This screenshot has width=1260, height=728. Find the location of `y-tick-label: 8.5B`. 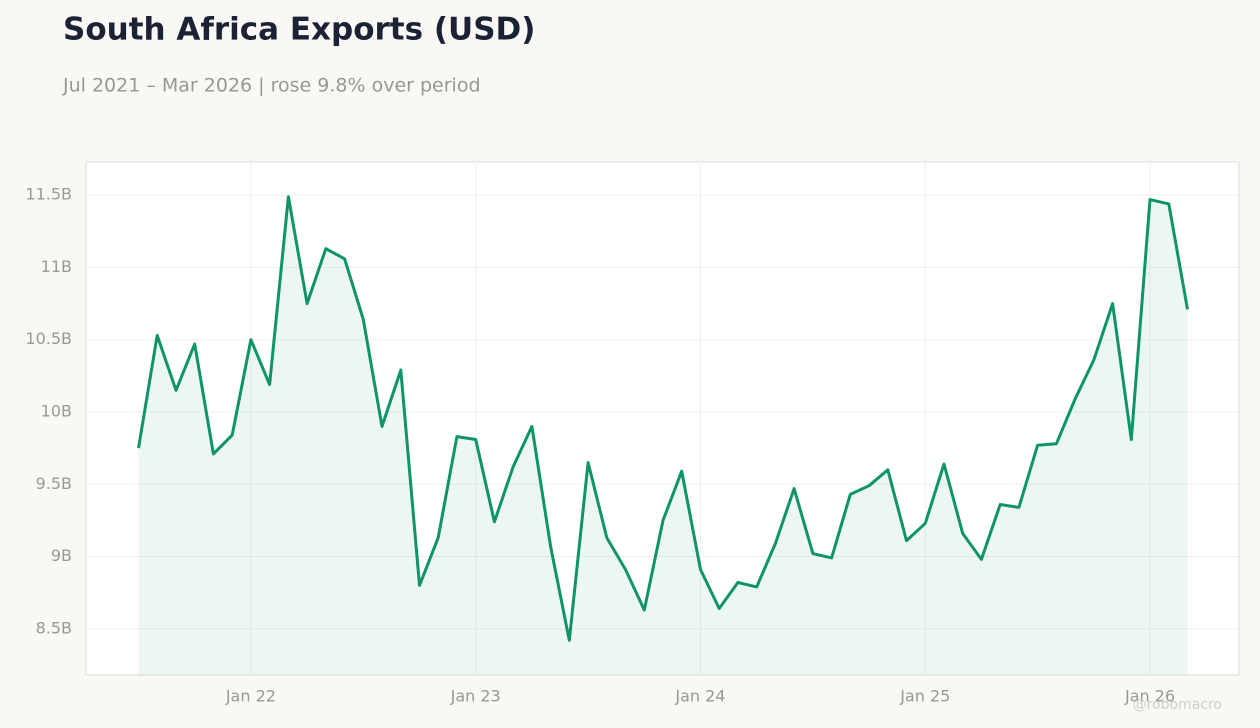

y-tick-label: 8.5B is located at coordinates (54, 627).